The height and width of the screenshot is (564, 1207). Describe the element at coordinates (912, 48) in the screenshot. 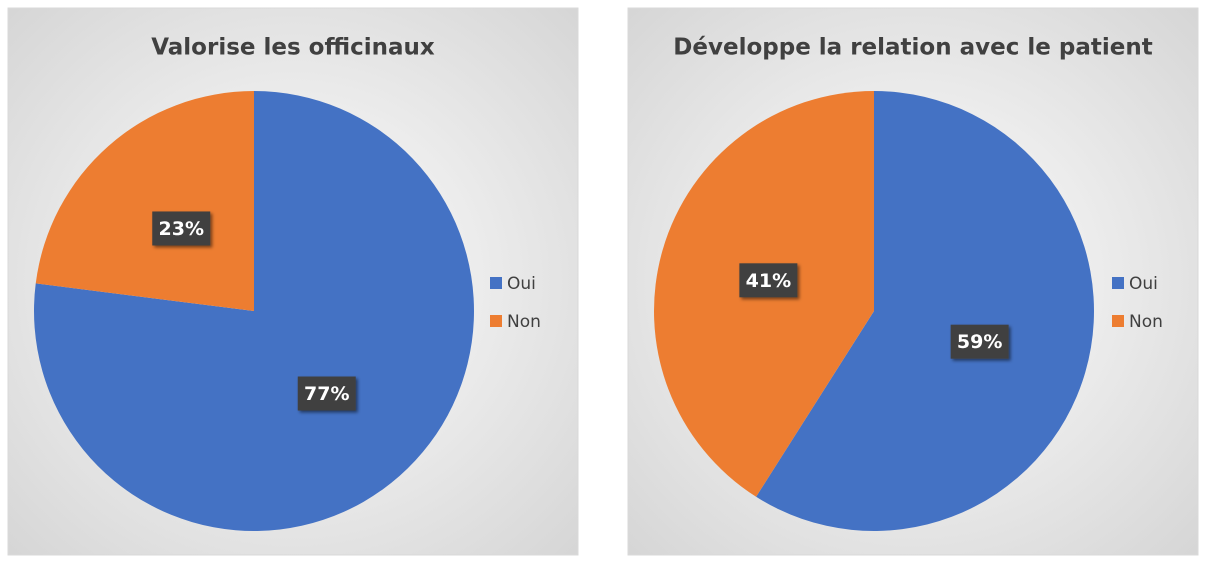

I see `chart-title: Développe la relation avec le patient` at that location.